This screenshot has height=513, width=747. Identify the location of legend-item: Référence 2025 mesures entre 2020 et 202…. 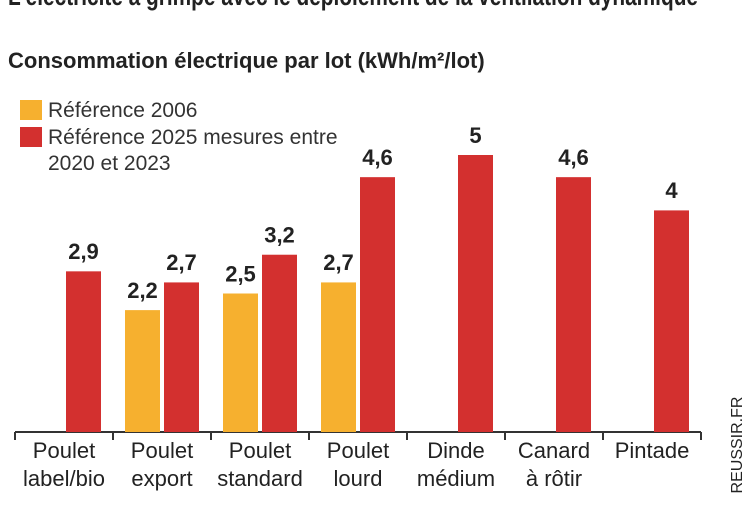
(184, 151).